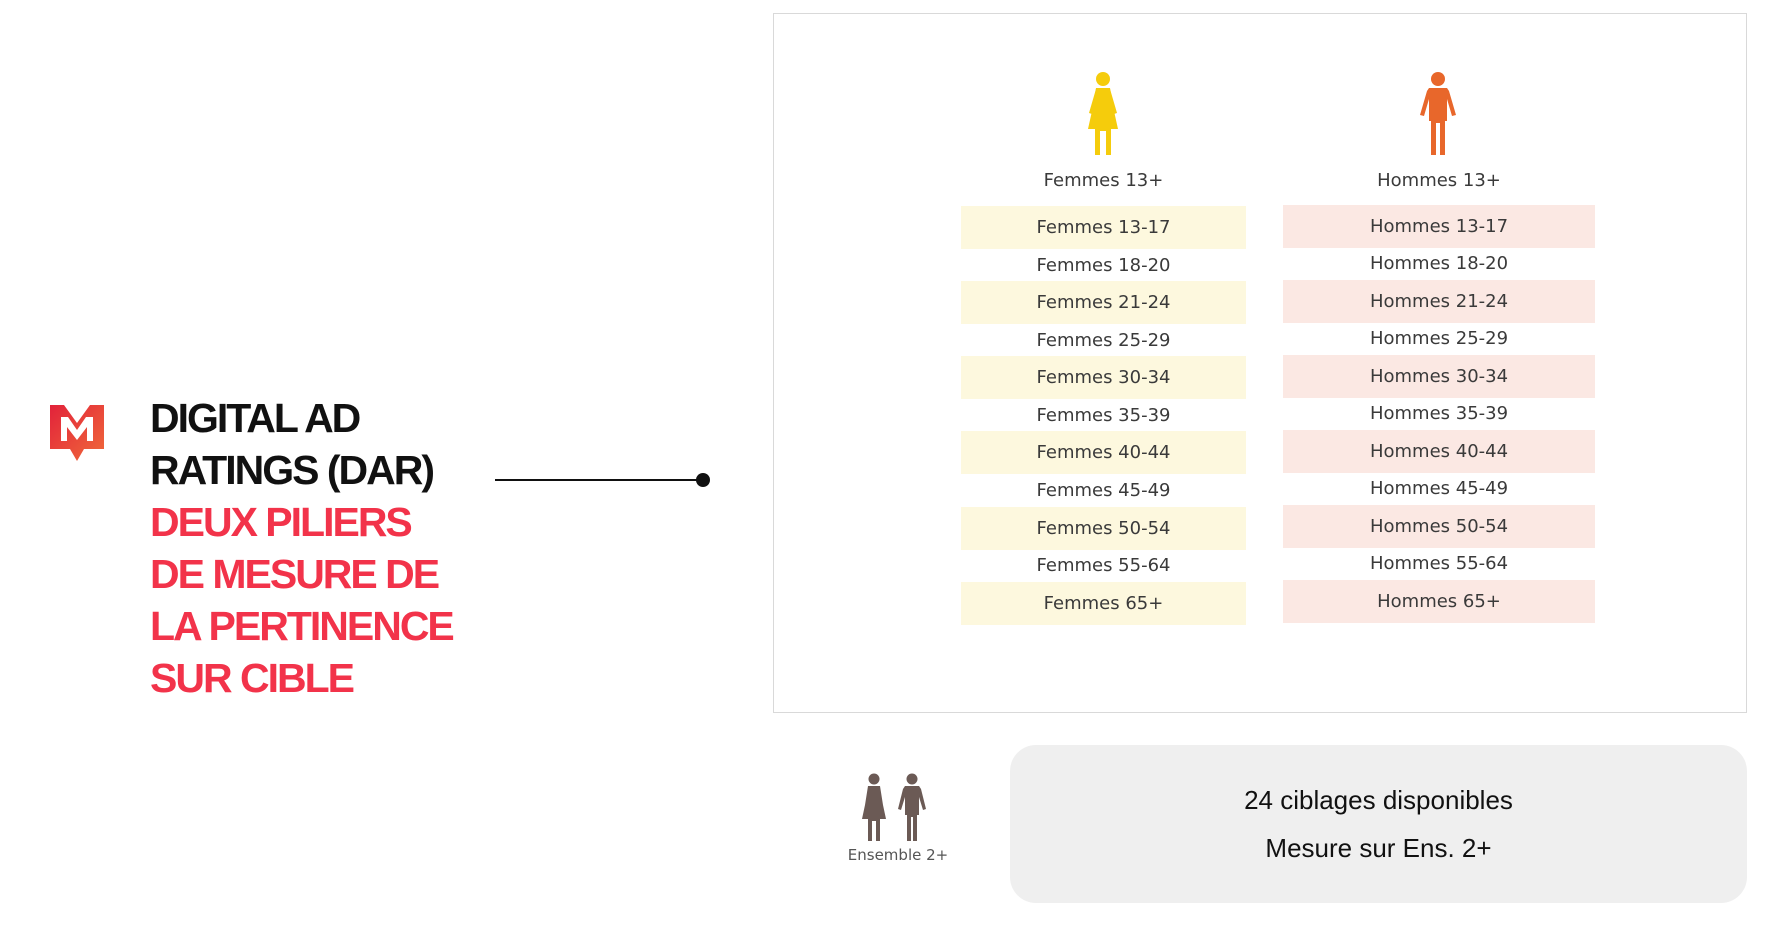 Image resolution: width=1774 pixels, height=928 pixels. I want to click on info-line-measure: Mesure sur Ens. 2+, so click(1378, 848).